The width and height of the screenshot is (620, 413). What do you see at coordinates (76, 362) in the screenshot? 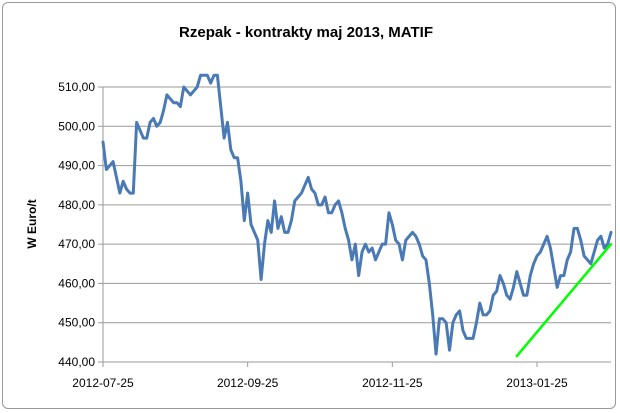
I see `y-tick-label: 440,00` at bounding box center [76, 362].